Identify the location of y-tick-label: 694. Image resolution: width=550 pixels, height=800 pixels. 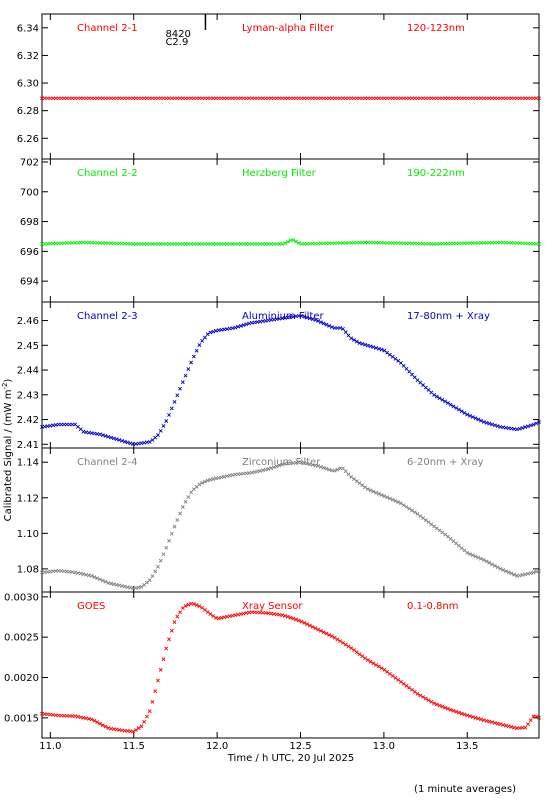
(29, 282).